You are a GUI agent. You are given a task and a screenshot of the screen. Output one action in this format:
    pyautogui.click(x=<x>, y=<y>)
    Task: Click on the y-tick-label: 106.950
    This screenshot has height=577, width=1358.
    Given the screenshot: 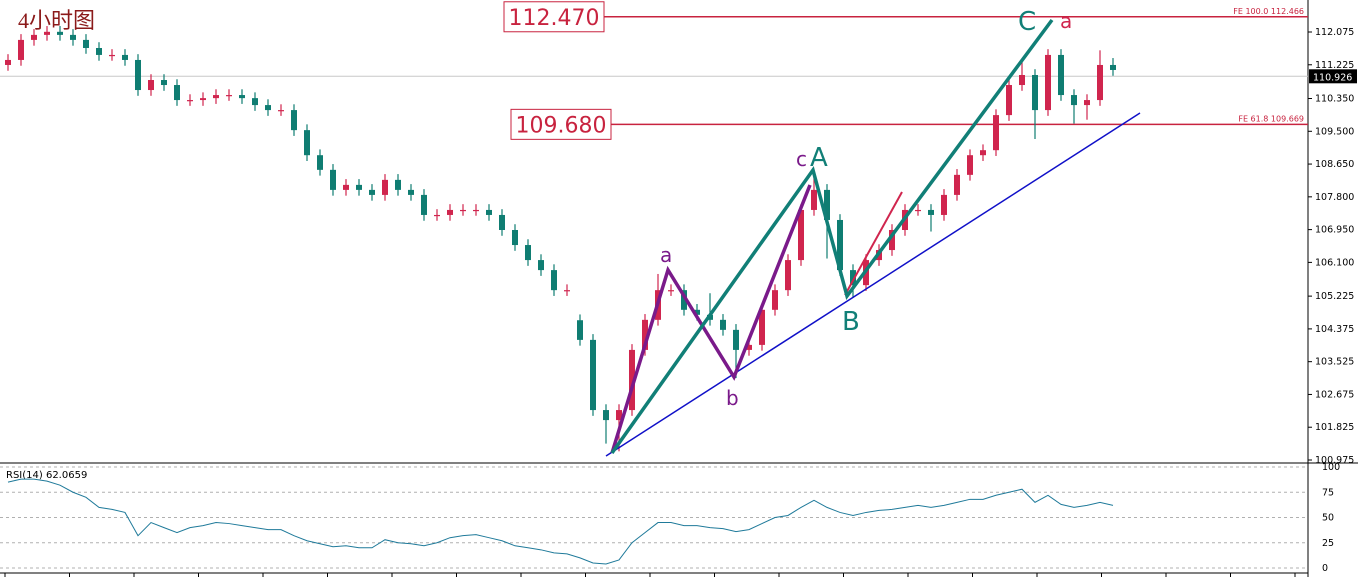 What is the action you would take?
    pyautogui.click(x=1334, y=230)
    